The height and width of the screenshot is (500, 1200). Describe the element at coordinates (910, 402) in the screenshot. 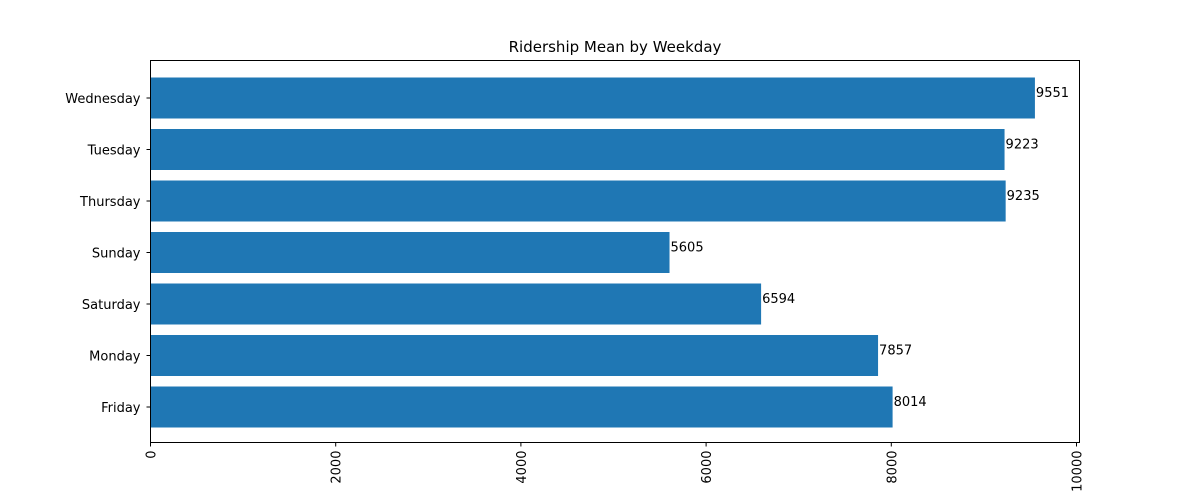

I see `data-label-friday: 8014` at that location.